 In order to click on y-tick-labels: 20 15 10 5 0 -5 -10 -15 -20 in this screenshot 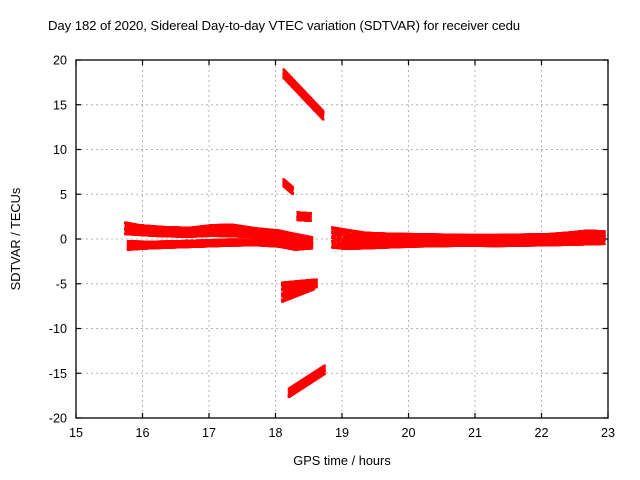, I will do `click(58, 240)`.